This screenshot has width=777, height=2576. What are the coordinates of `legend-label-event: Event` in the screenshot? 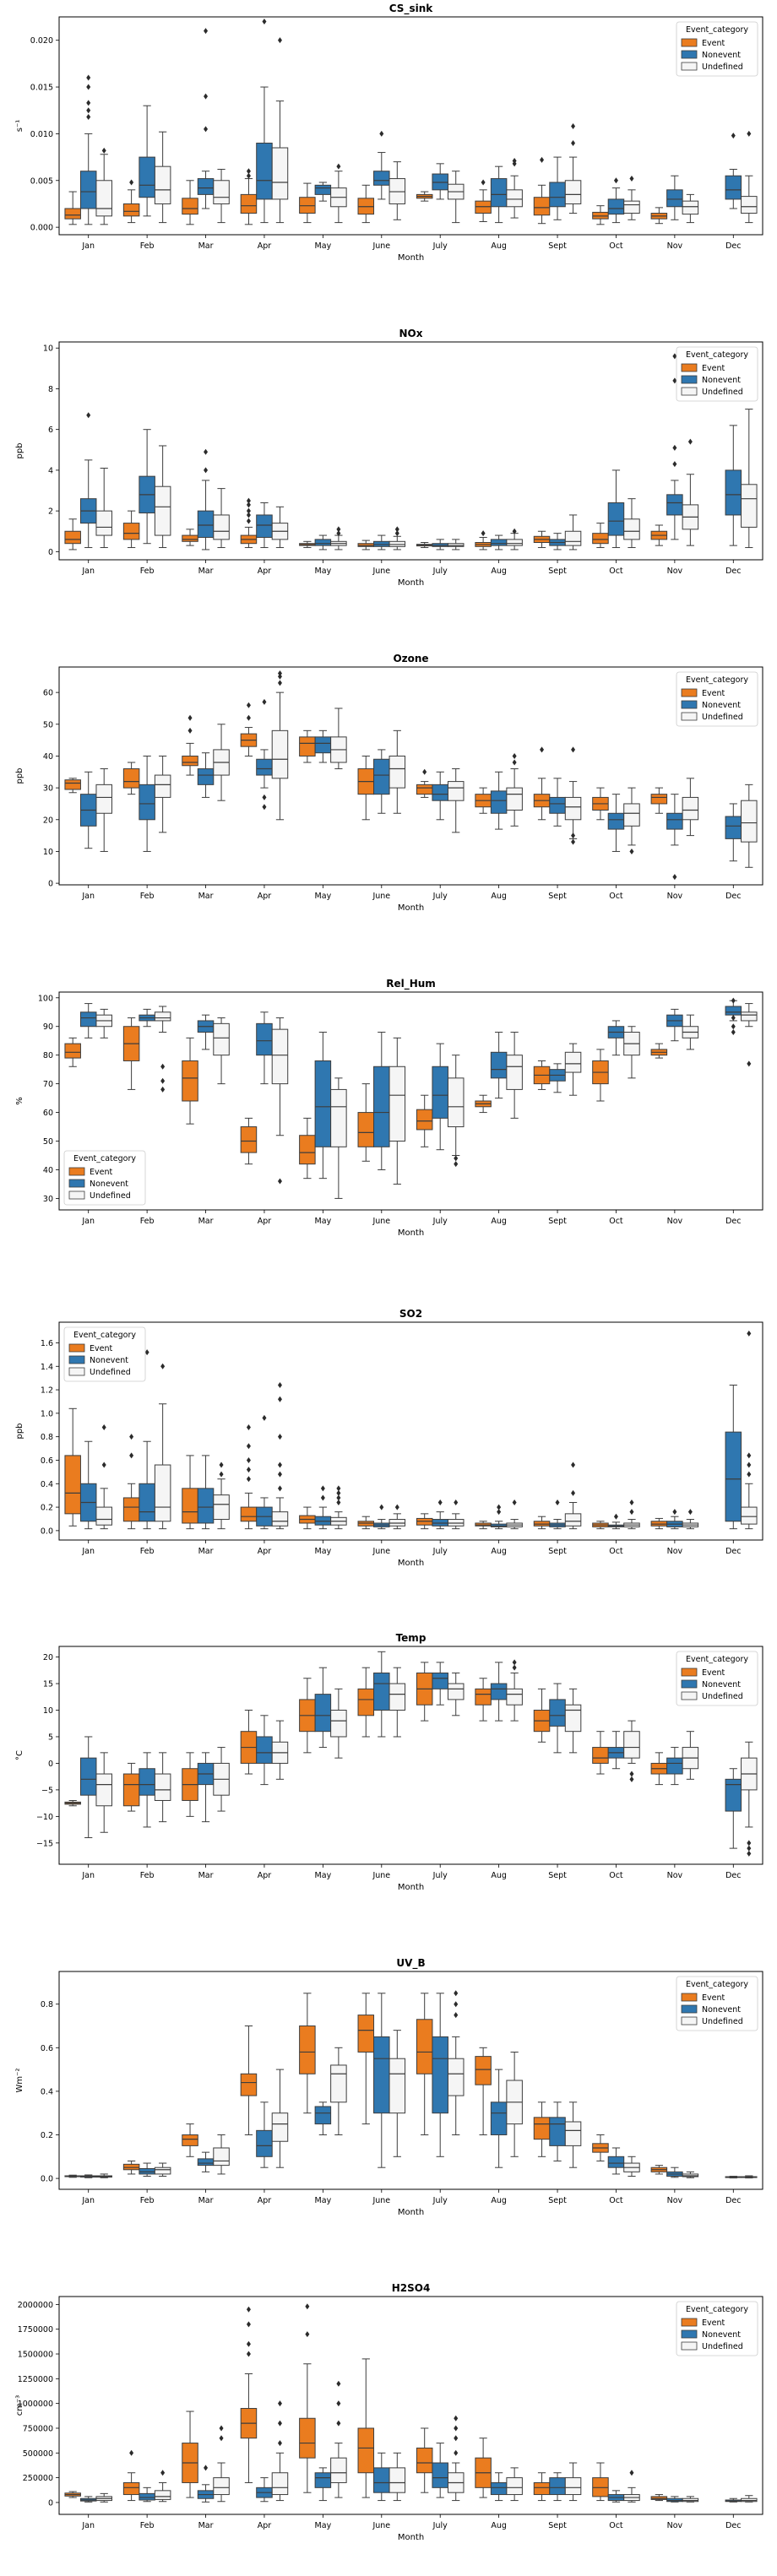 It's located at (713, 44).